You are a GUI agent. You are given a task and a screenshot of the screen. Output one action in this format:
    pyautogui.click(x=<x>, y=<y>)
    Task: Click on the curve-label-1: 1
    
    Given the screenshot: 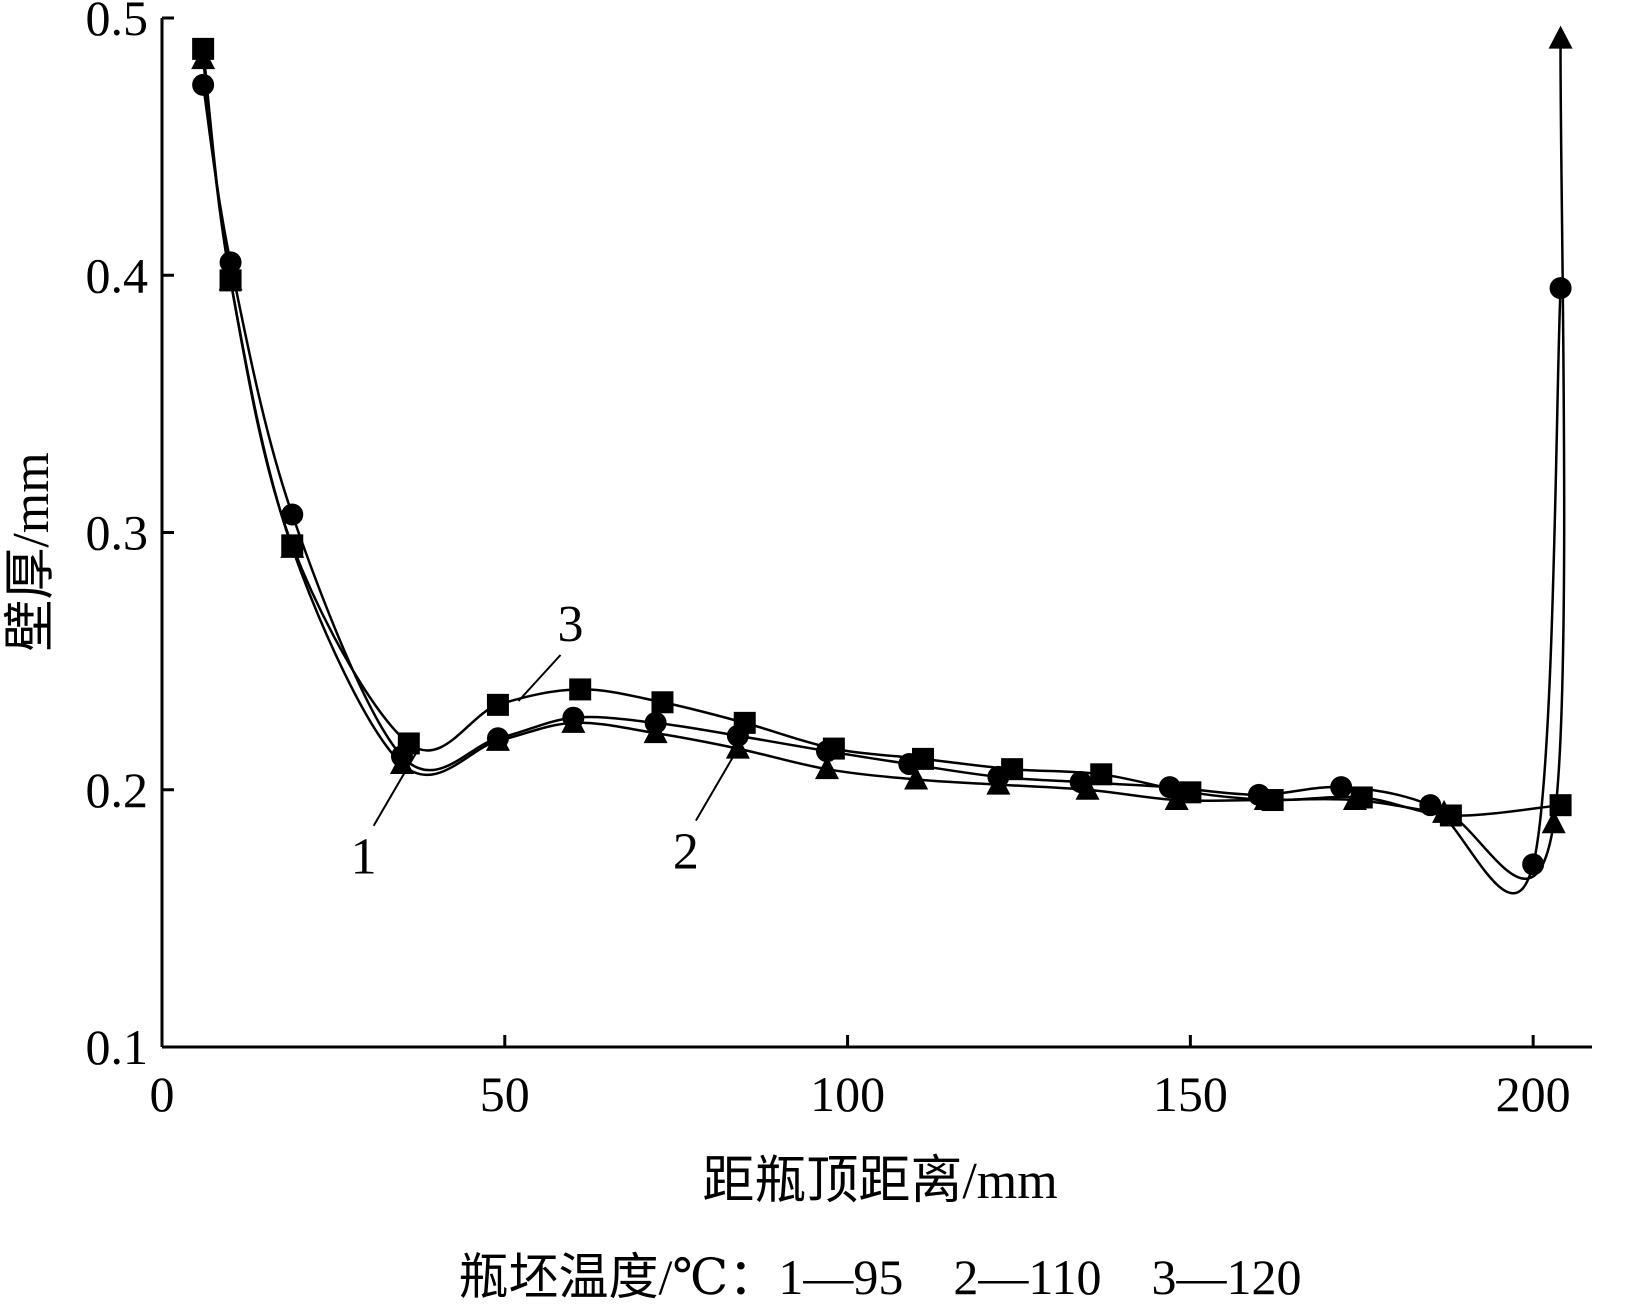 What is the action you would take?
    pyautogui.click(x=364, y=857)
    